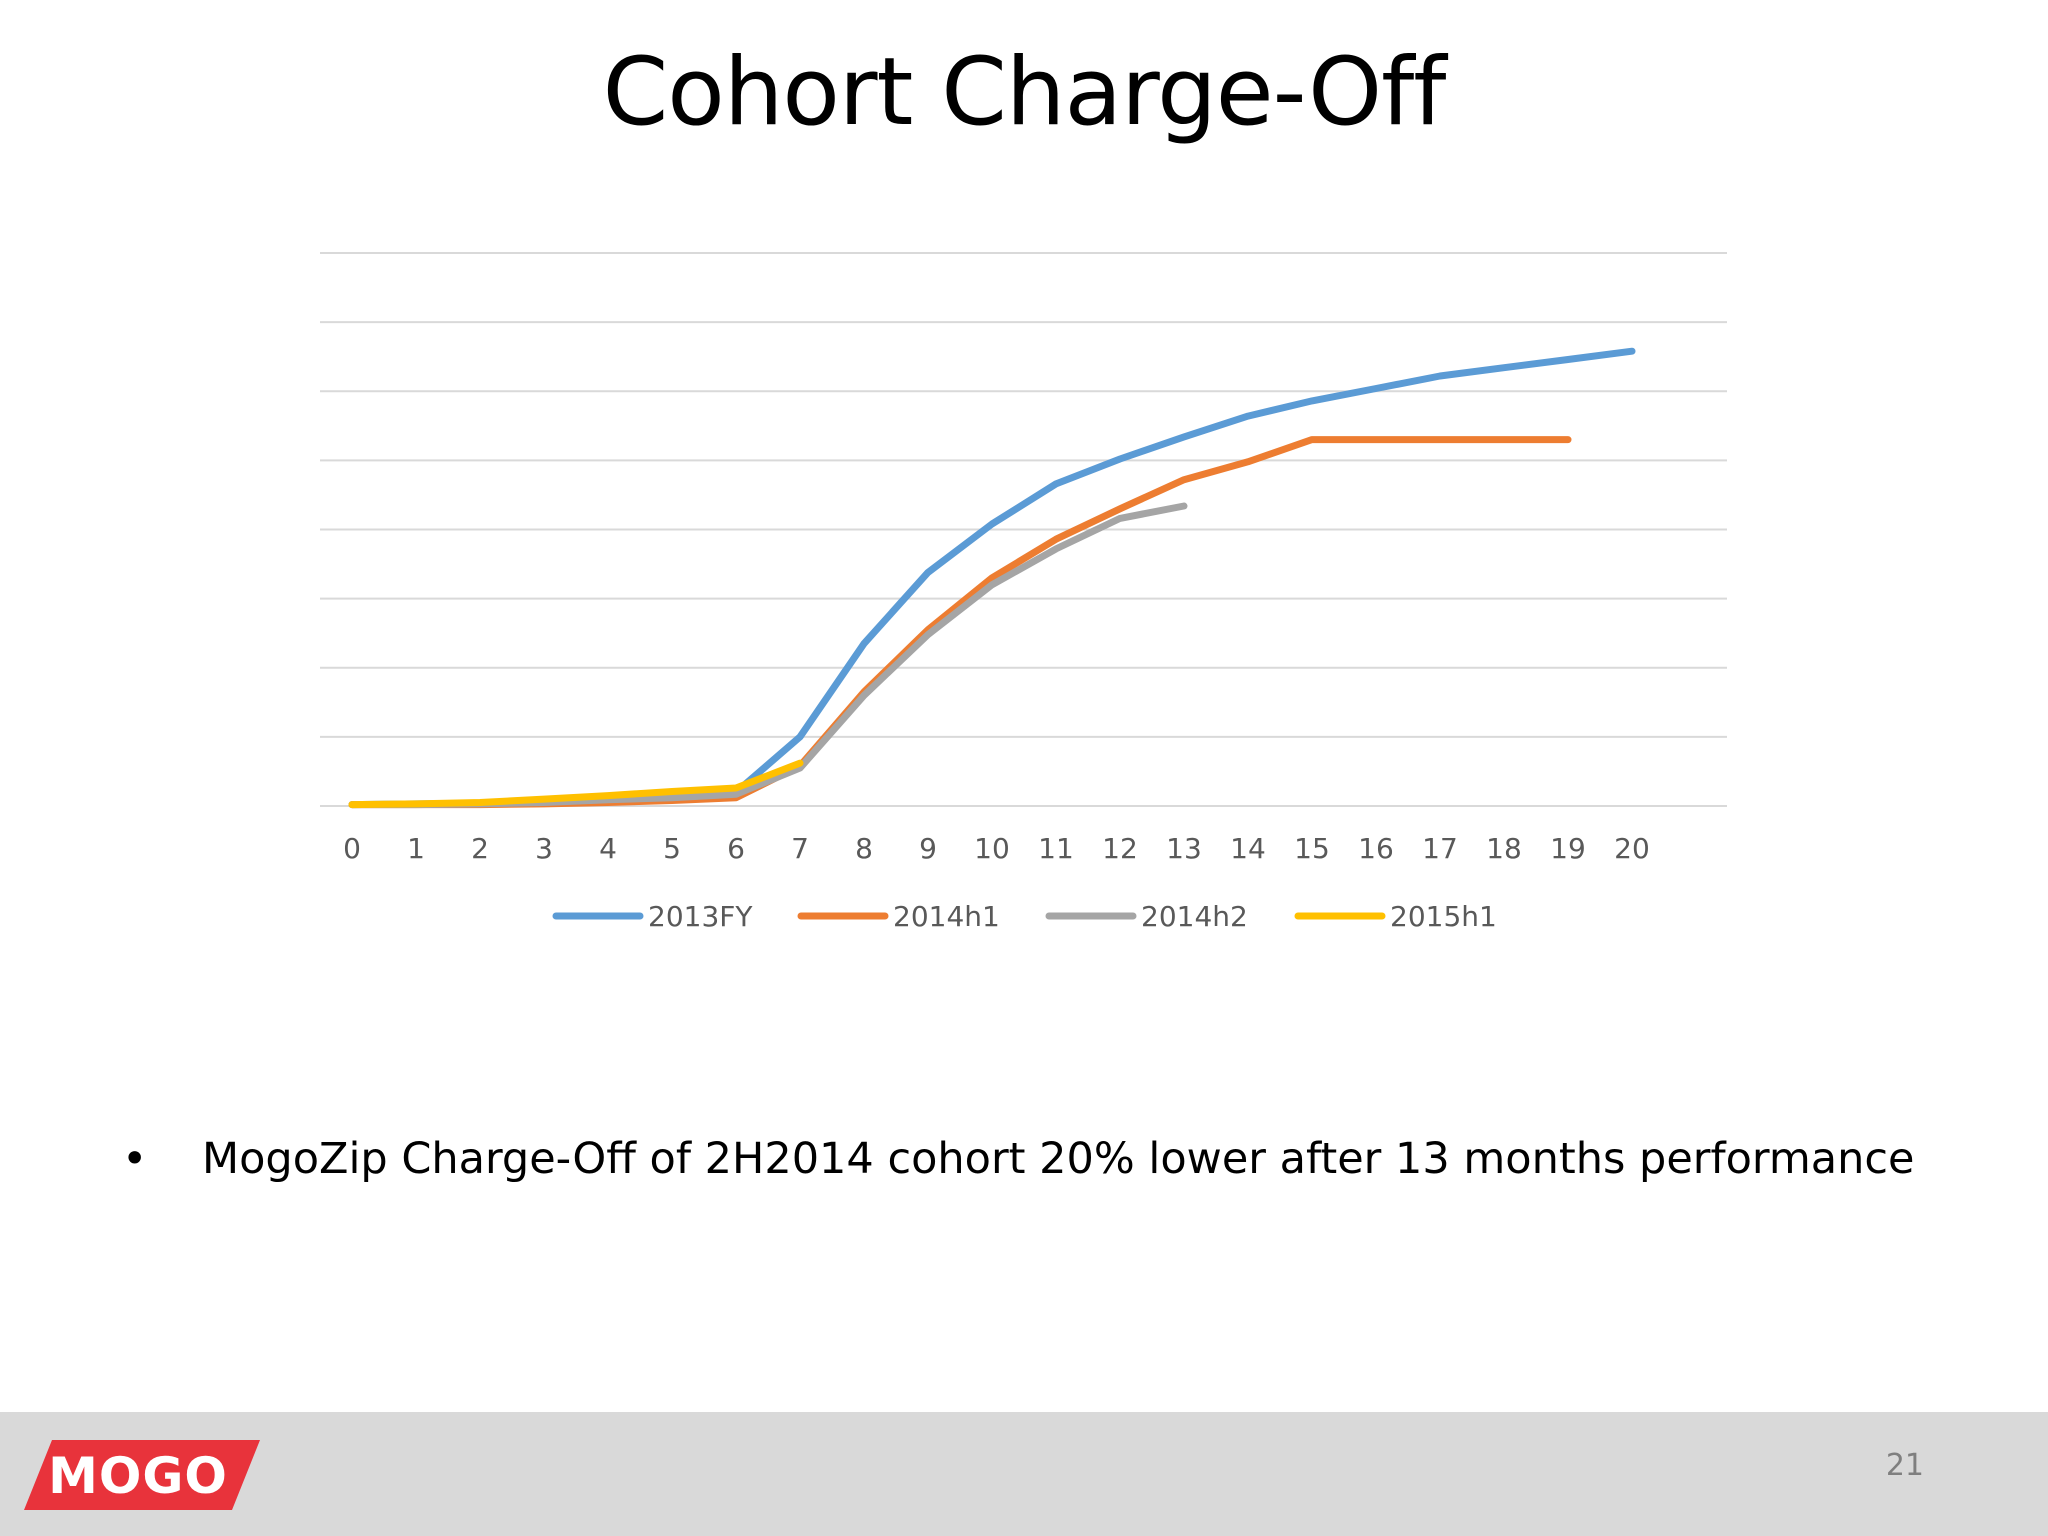  I want to click on x-tick-label: 12, so click(1120, 848).